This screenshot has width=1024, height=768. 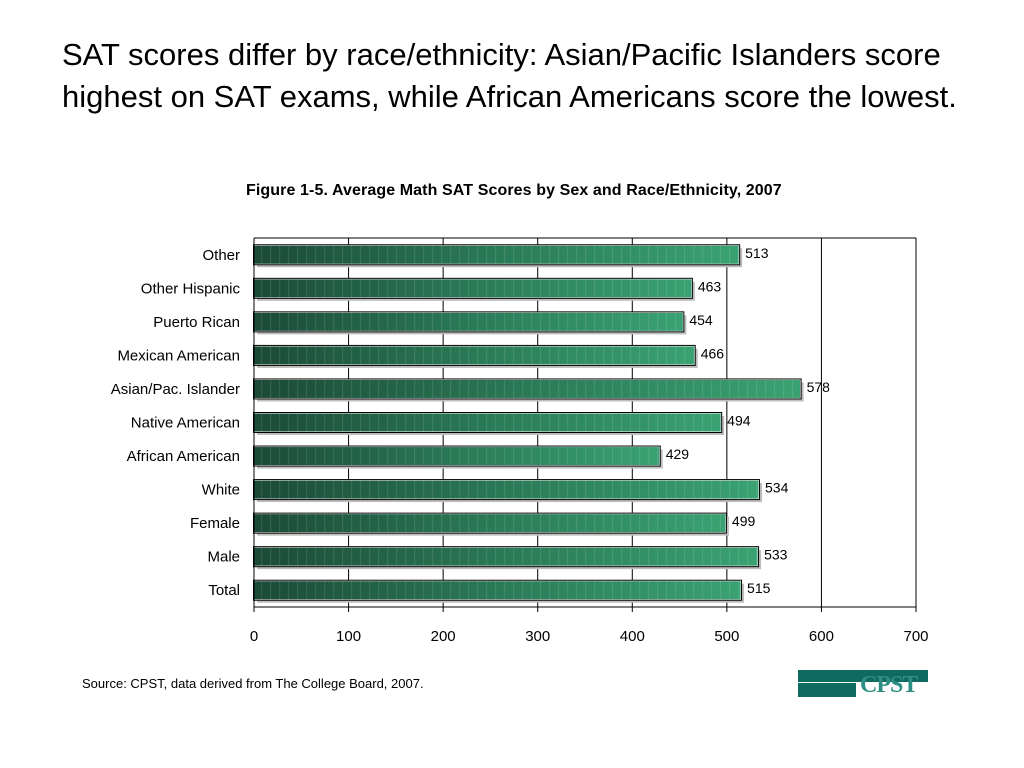 I want to click on category-label: Female, so click(x=215, y=523).